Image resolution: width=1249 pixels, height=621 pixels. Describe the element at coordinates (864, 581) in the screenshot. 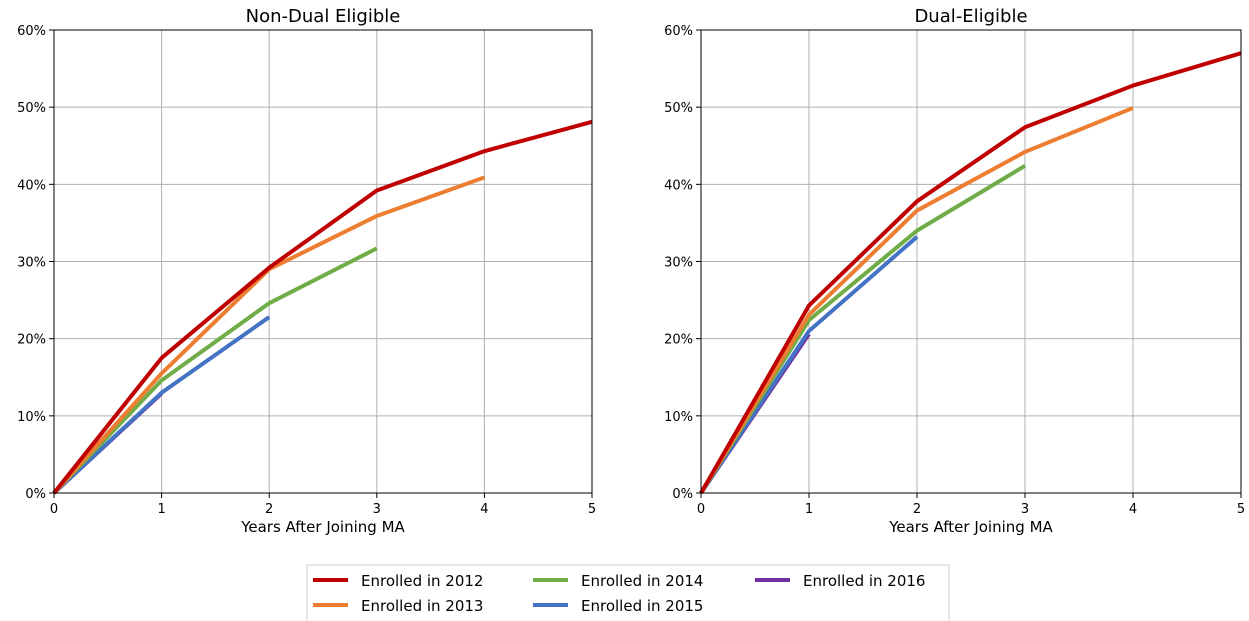

I see `legend-label-2016: Enrolled in 2016` at that location.